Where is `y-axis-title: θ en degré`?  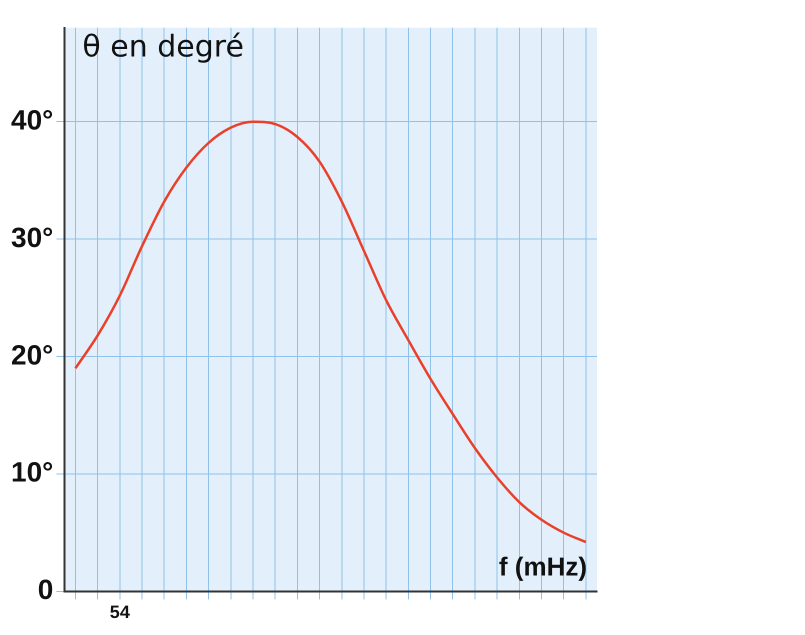
y-axis-title: θ en degré is located at coordinates (163, 47).